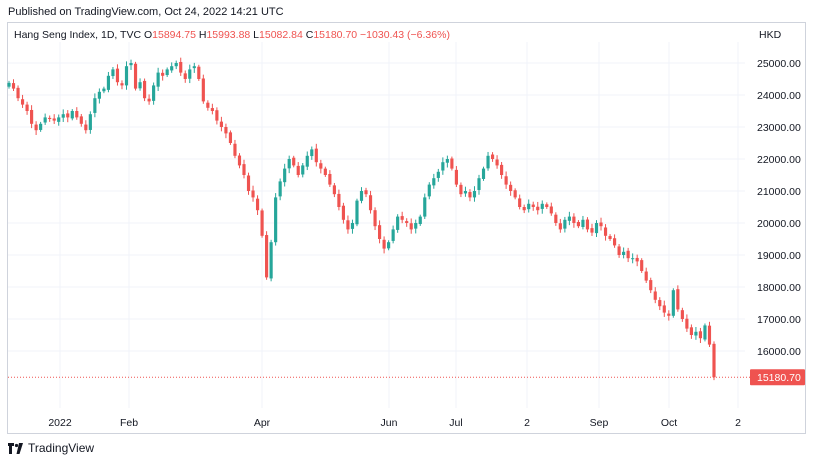 The width and height of the screenshot is (813, 464). Describe the element at coordinates (406, 377) in the screenshot. I see `last-price-line: 15180.70` at that location.